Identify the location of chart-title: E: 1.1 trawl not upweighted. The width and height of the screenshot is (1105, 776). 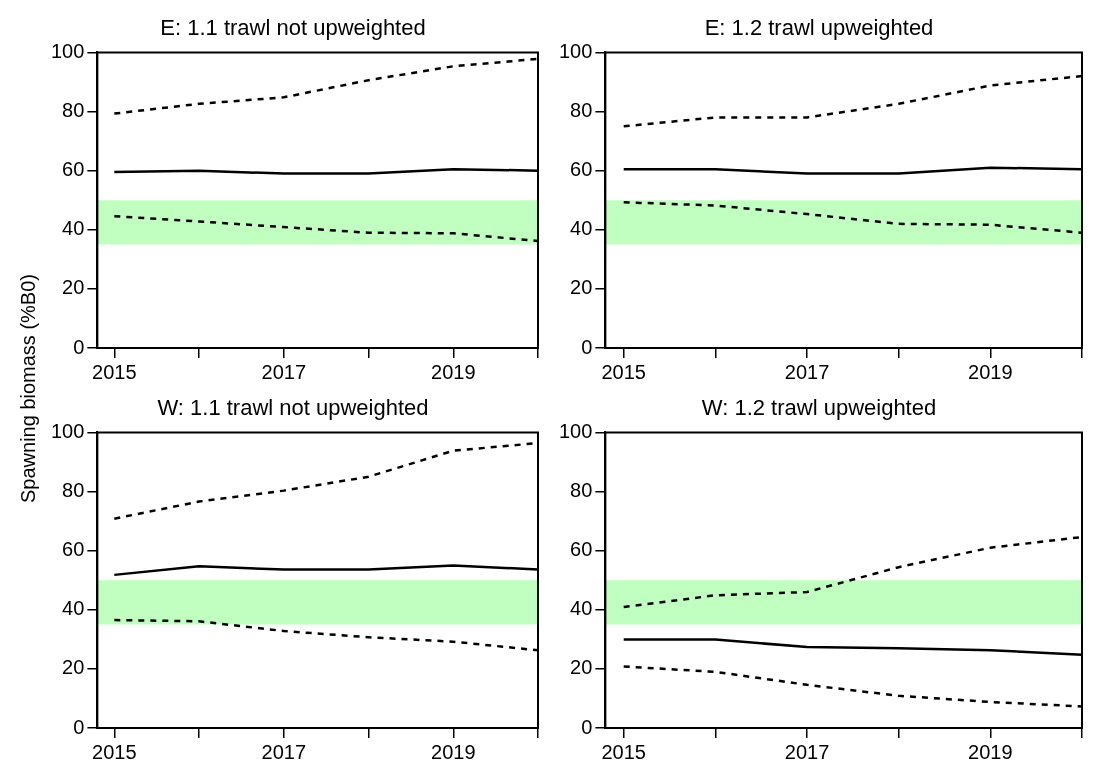
(293, 28).